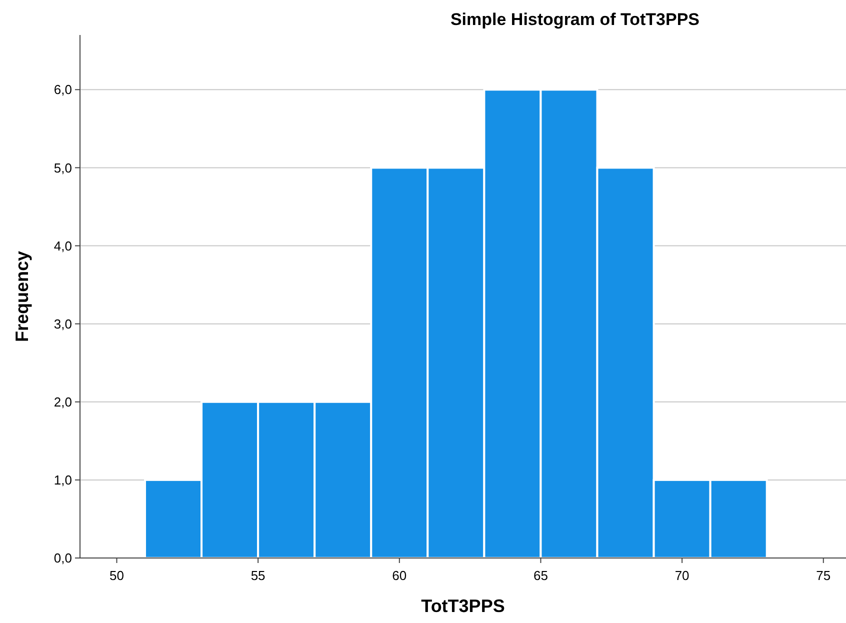 This screenshot has height=623, width=846. Describe the element at coordinates (63, 246) in the screenshot. I see `y-tick-label: 4,0` at that location.